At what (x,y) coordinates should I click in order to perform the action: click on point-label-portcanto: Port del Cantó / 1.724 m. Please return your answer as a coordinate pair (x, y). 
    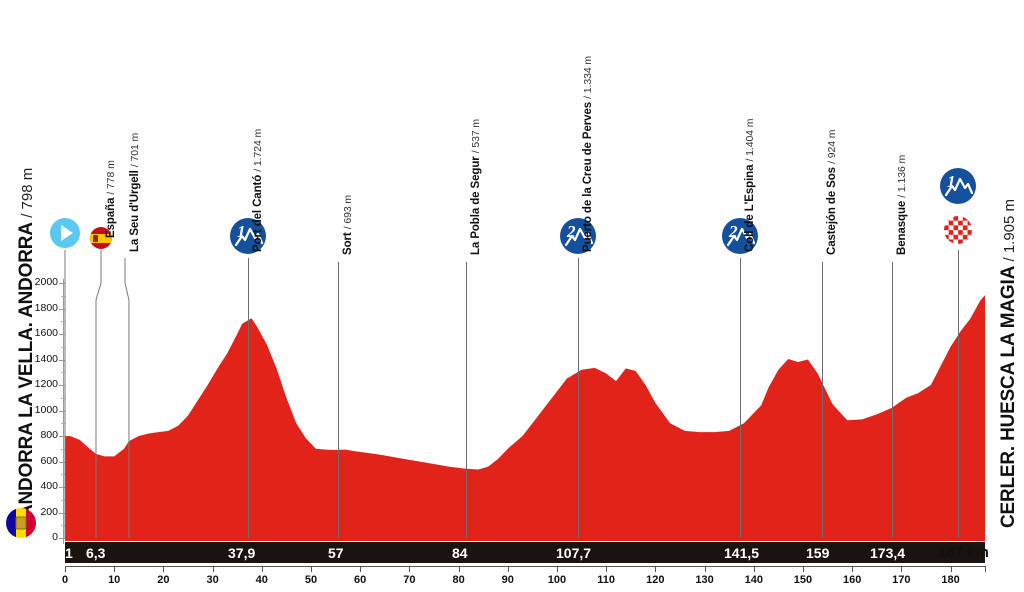
    Looking at the image, I should click on (258, 190).